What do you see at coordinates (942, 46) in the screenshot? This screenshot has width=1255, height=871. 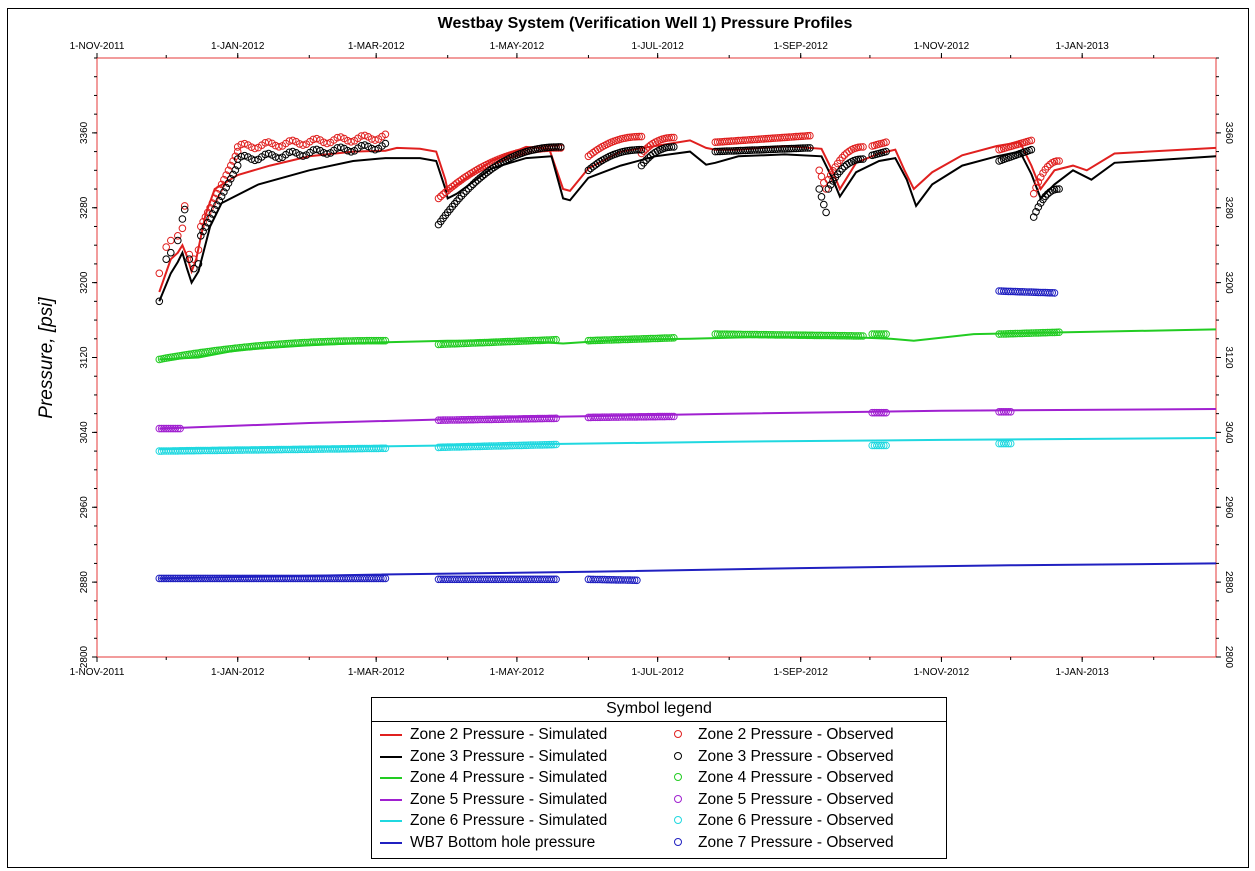 I see `x-tick-label-top: 1-NOV-2012` at bounding box center [942, 46].